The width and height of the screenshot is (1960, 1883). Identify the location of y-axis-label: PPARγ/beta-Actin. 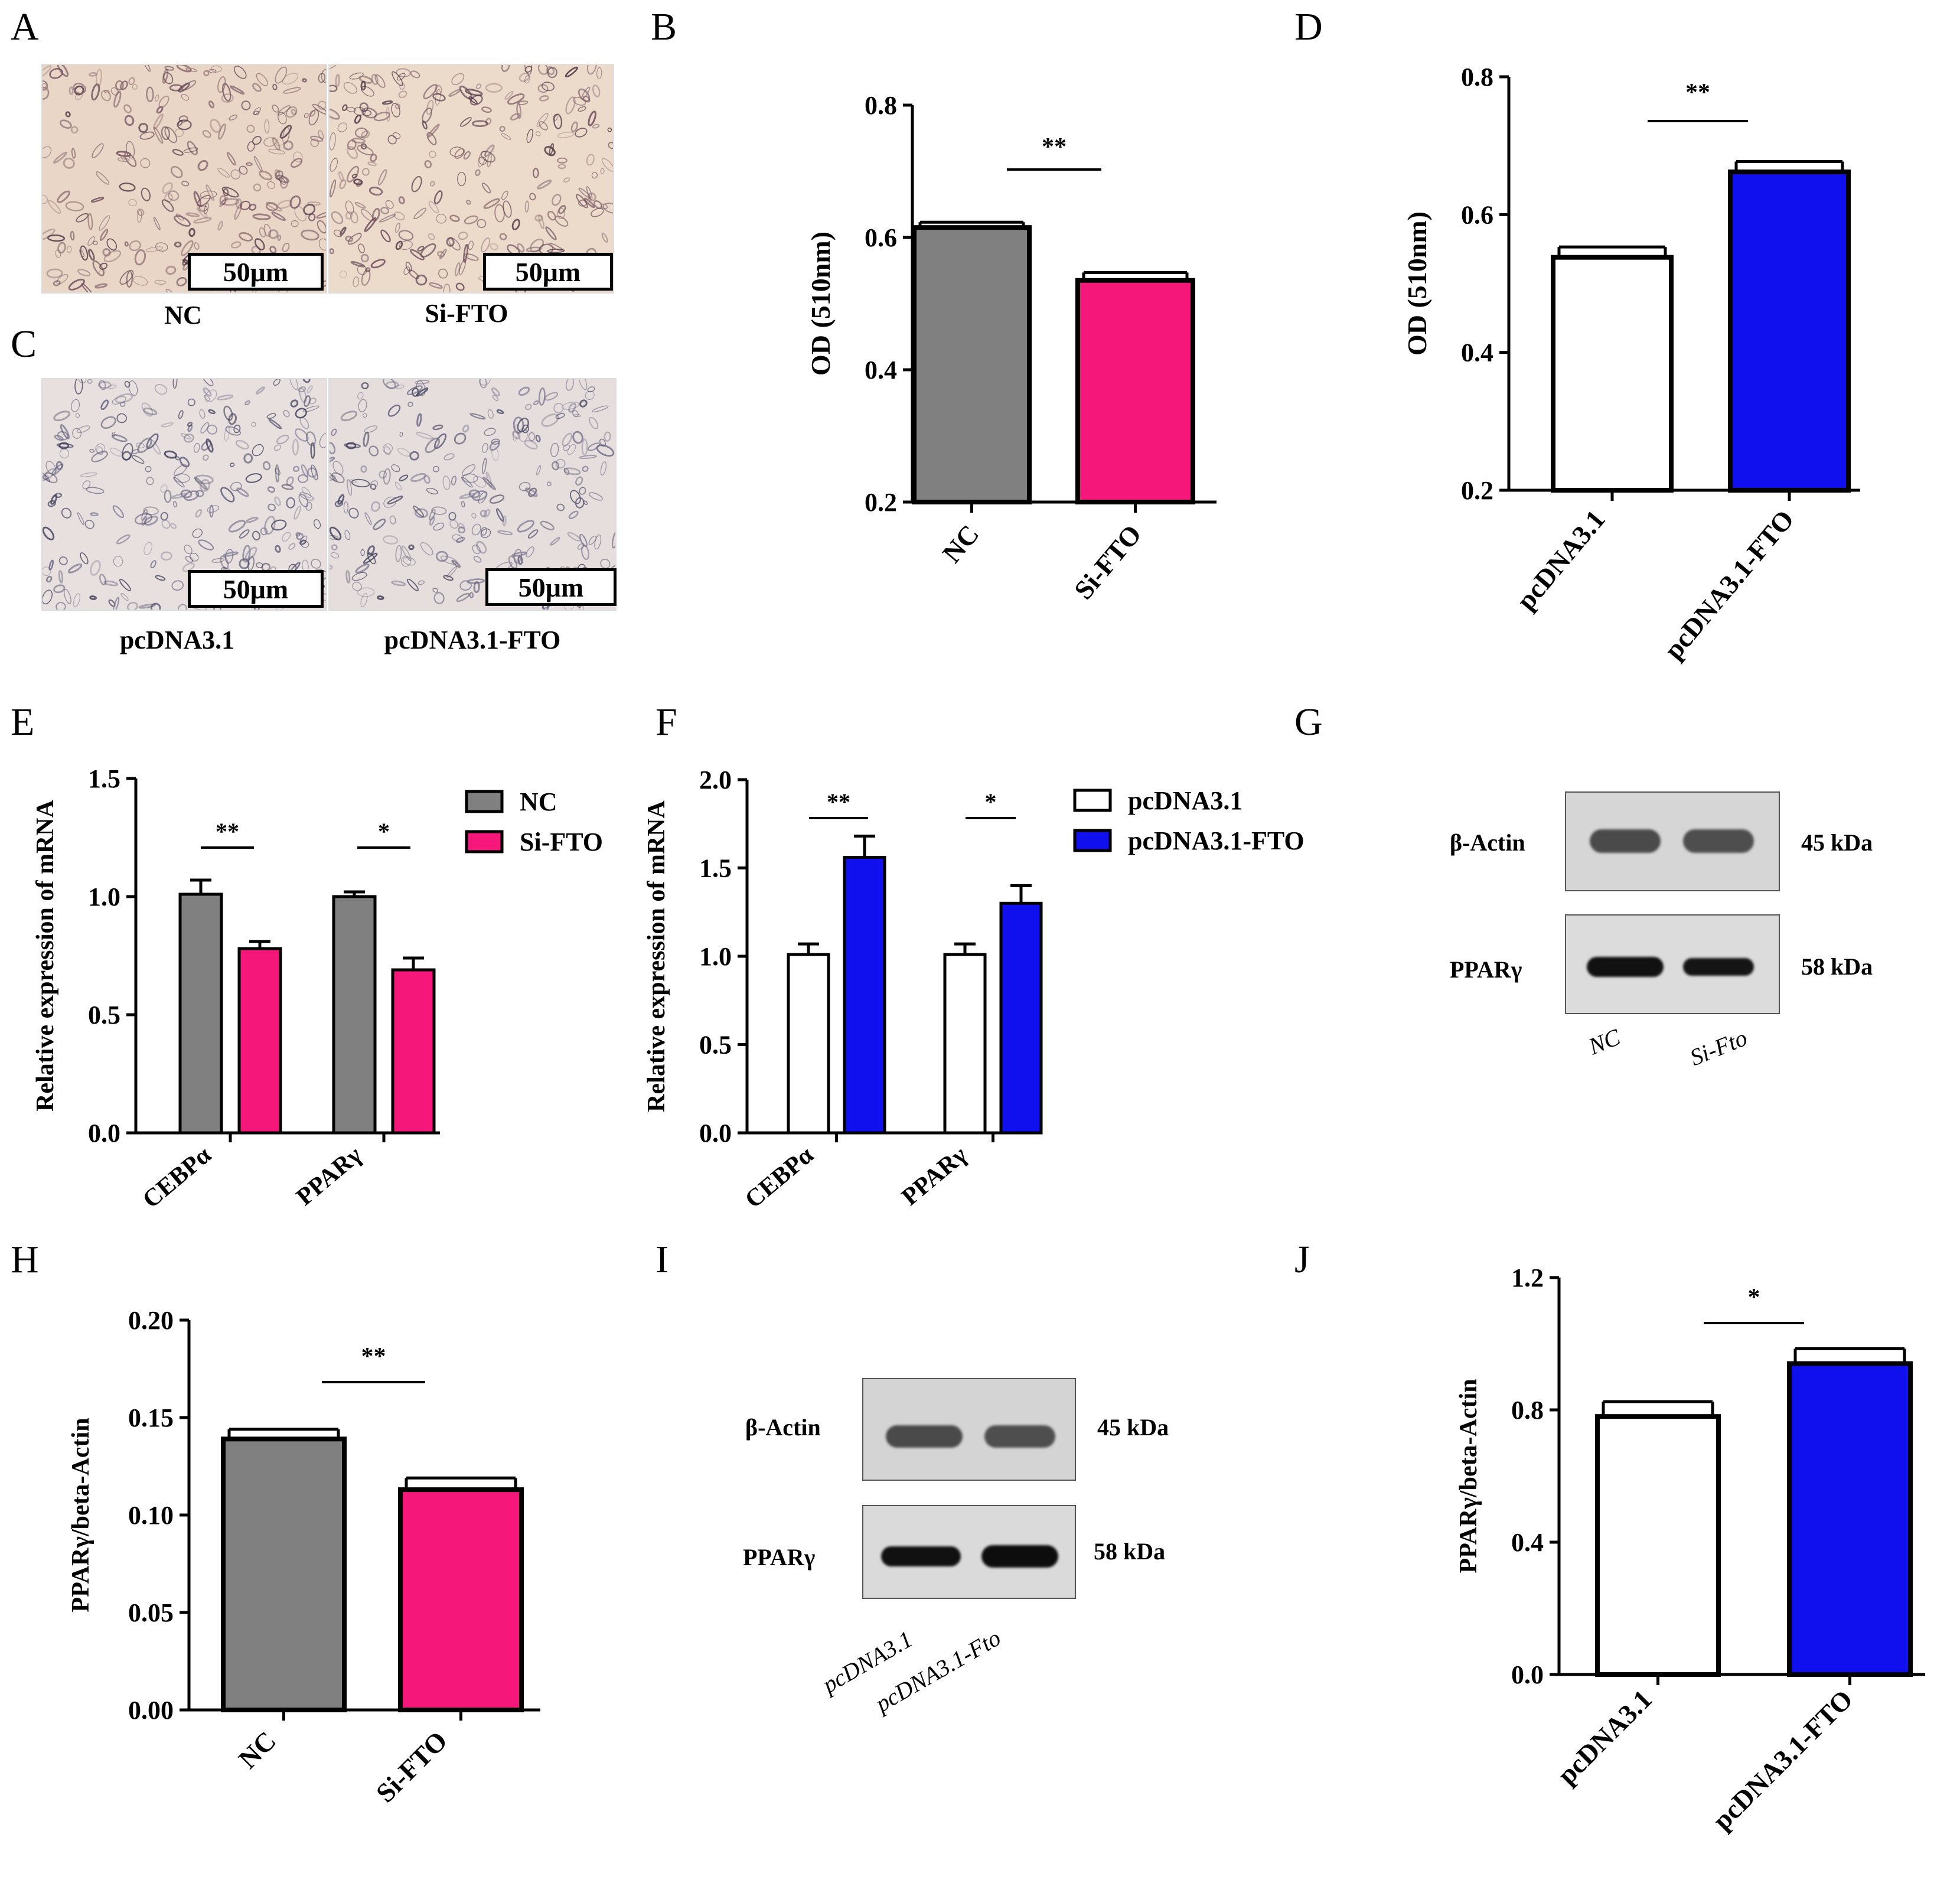
(1468, 1476).